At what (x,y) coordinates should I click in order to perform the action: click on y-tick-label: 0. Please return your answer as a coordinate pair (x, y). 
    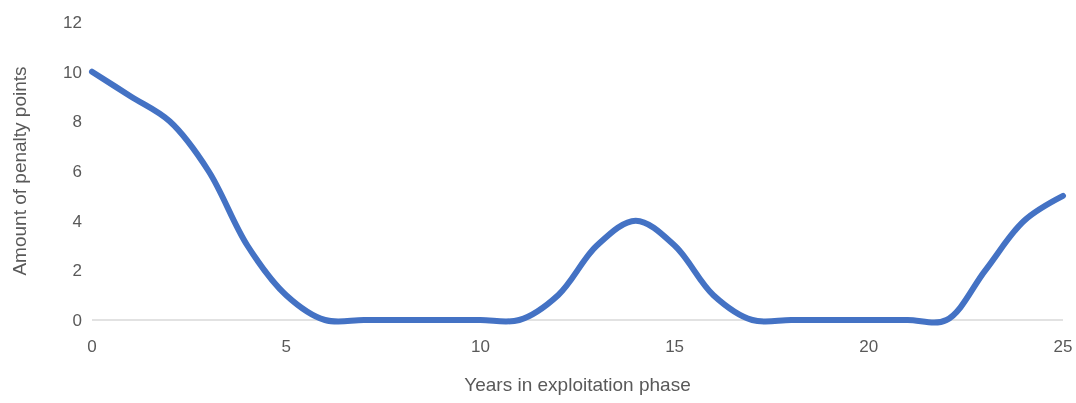
    Looking at the image, I should click on (77, 320).